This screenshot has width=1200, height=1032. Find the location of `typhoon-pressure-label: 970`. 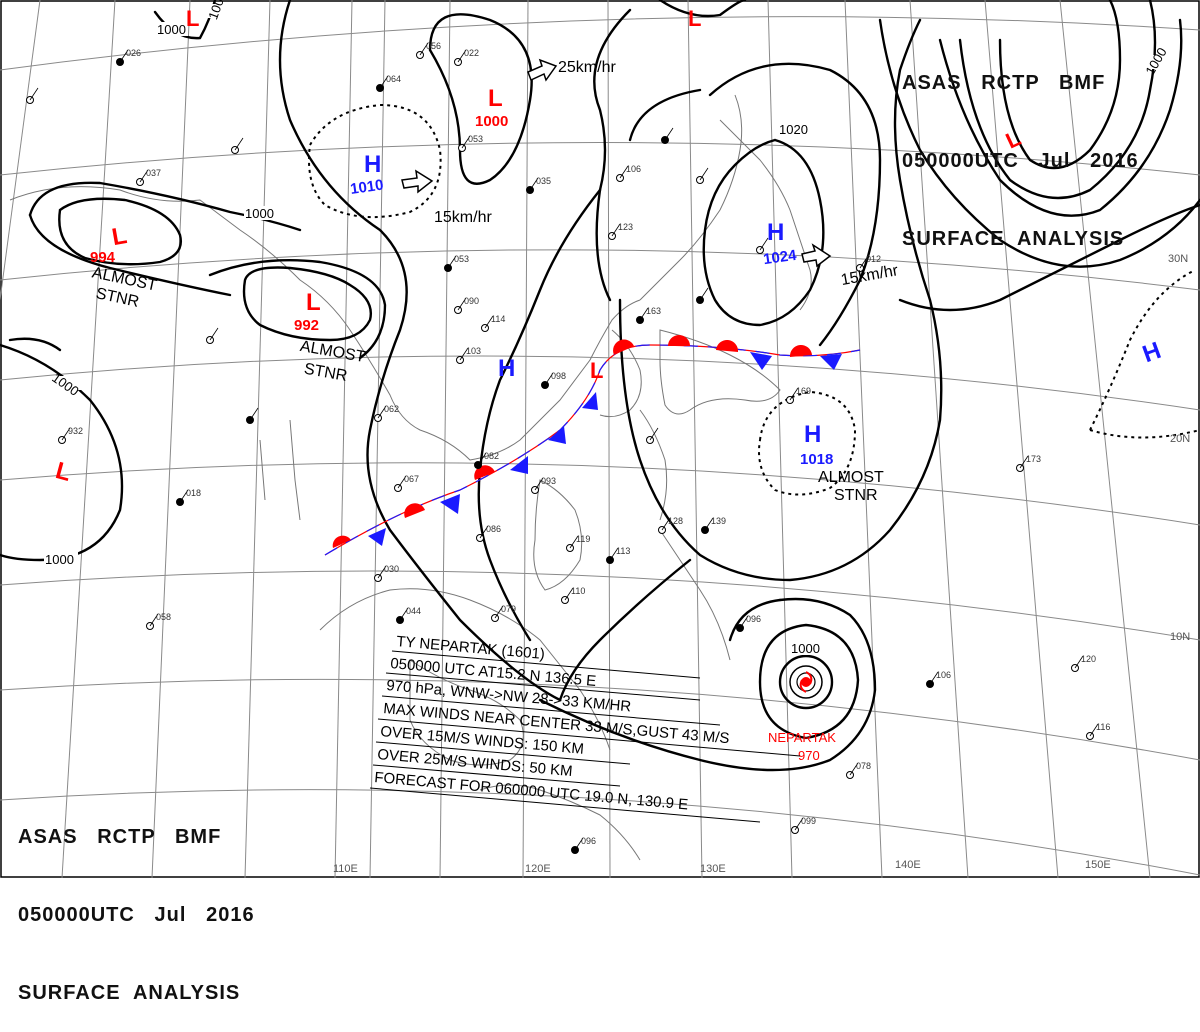

typhoon-pressure-label: 970 is located at coordinates (809, 755).